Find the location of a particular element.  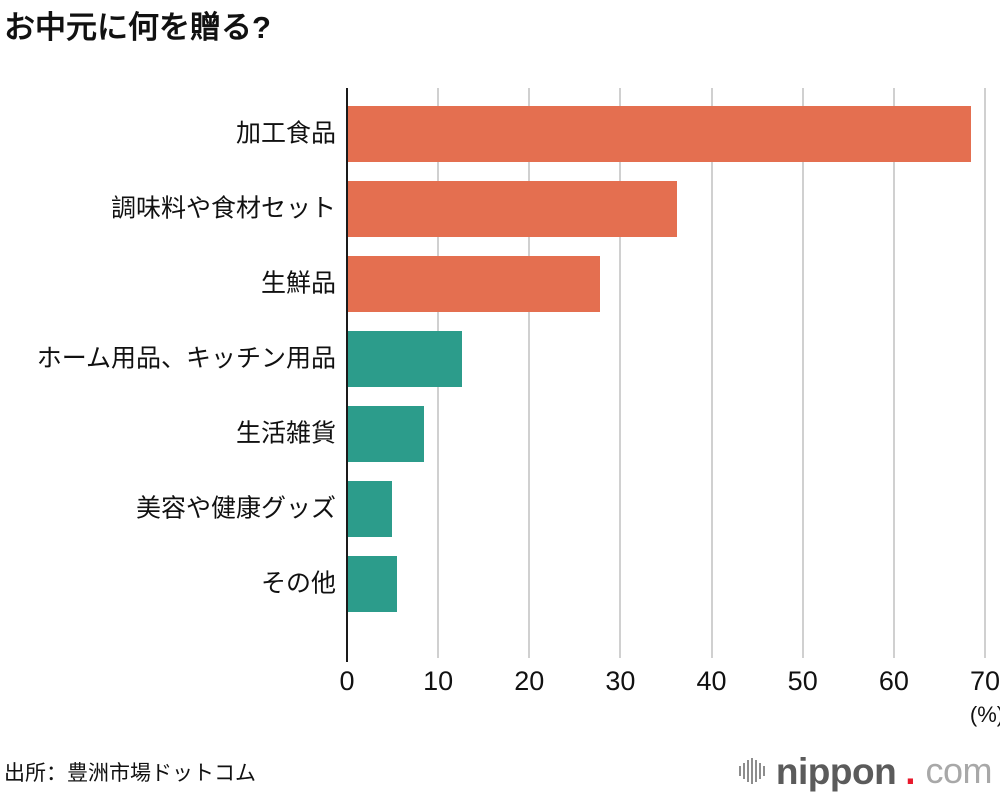

x-tick-label: 10 is located at coordinates (438, 681).